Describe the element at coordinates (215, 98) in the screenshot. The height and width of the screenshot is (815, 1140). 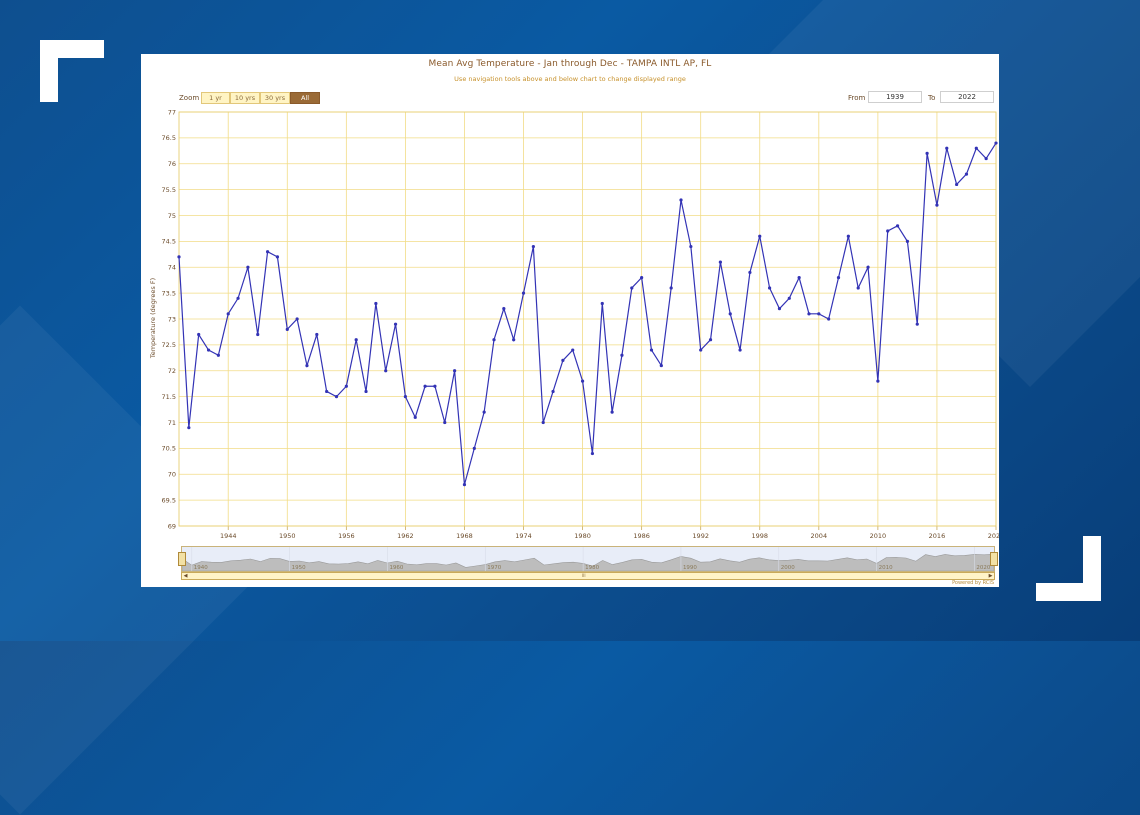
I see `zoom-1yr-button: 1 yr` at that location.